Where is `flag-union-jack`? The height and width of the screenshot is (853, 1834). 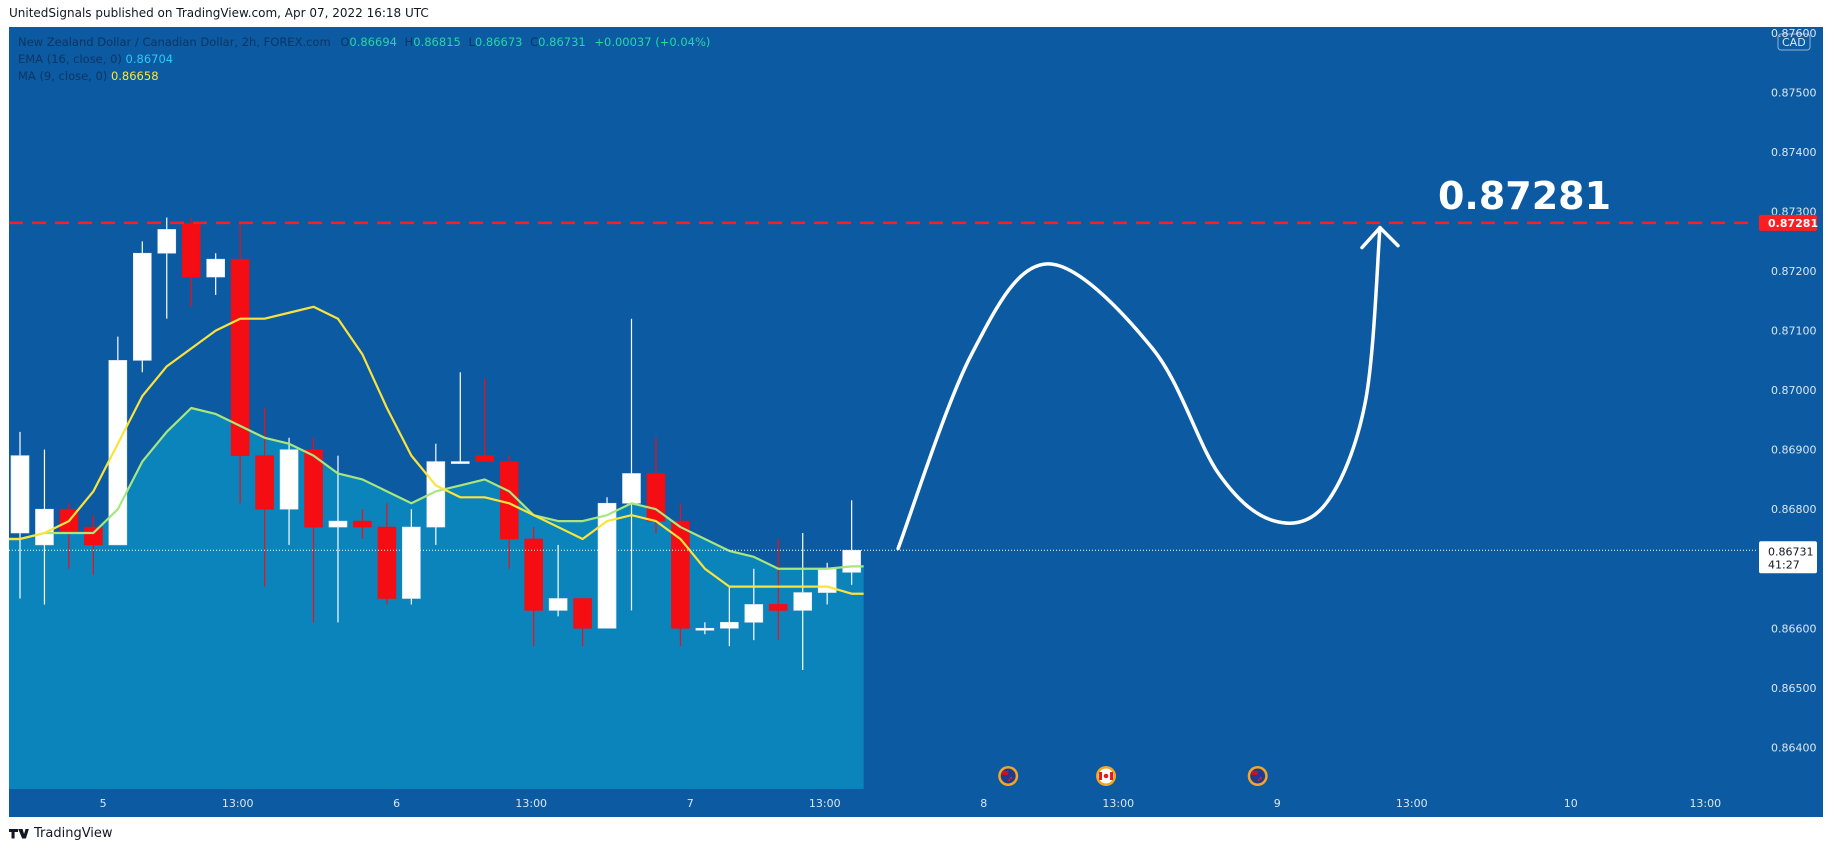 flag-union-jack is located at coordinates (1005, 773).